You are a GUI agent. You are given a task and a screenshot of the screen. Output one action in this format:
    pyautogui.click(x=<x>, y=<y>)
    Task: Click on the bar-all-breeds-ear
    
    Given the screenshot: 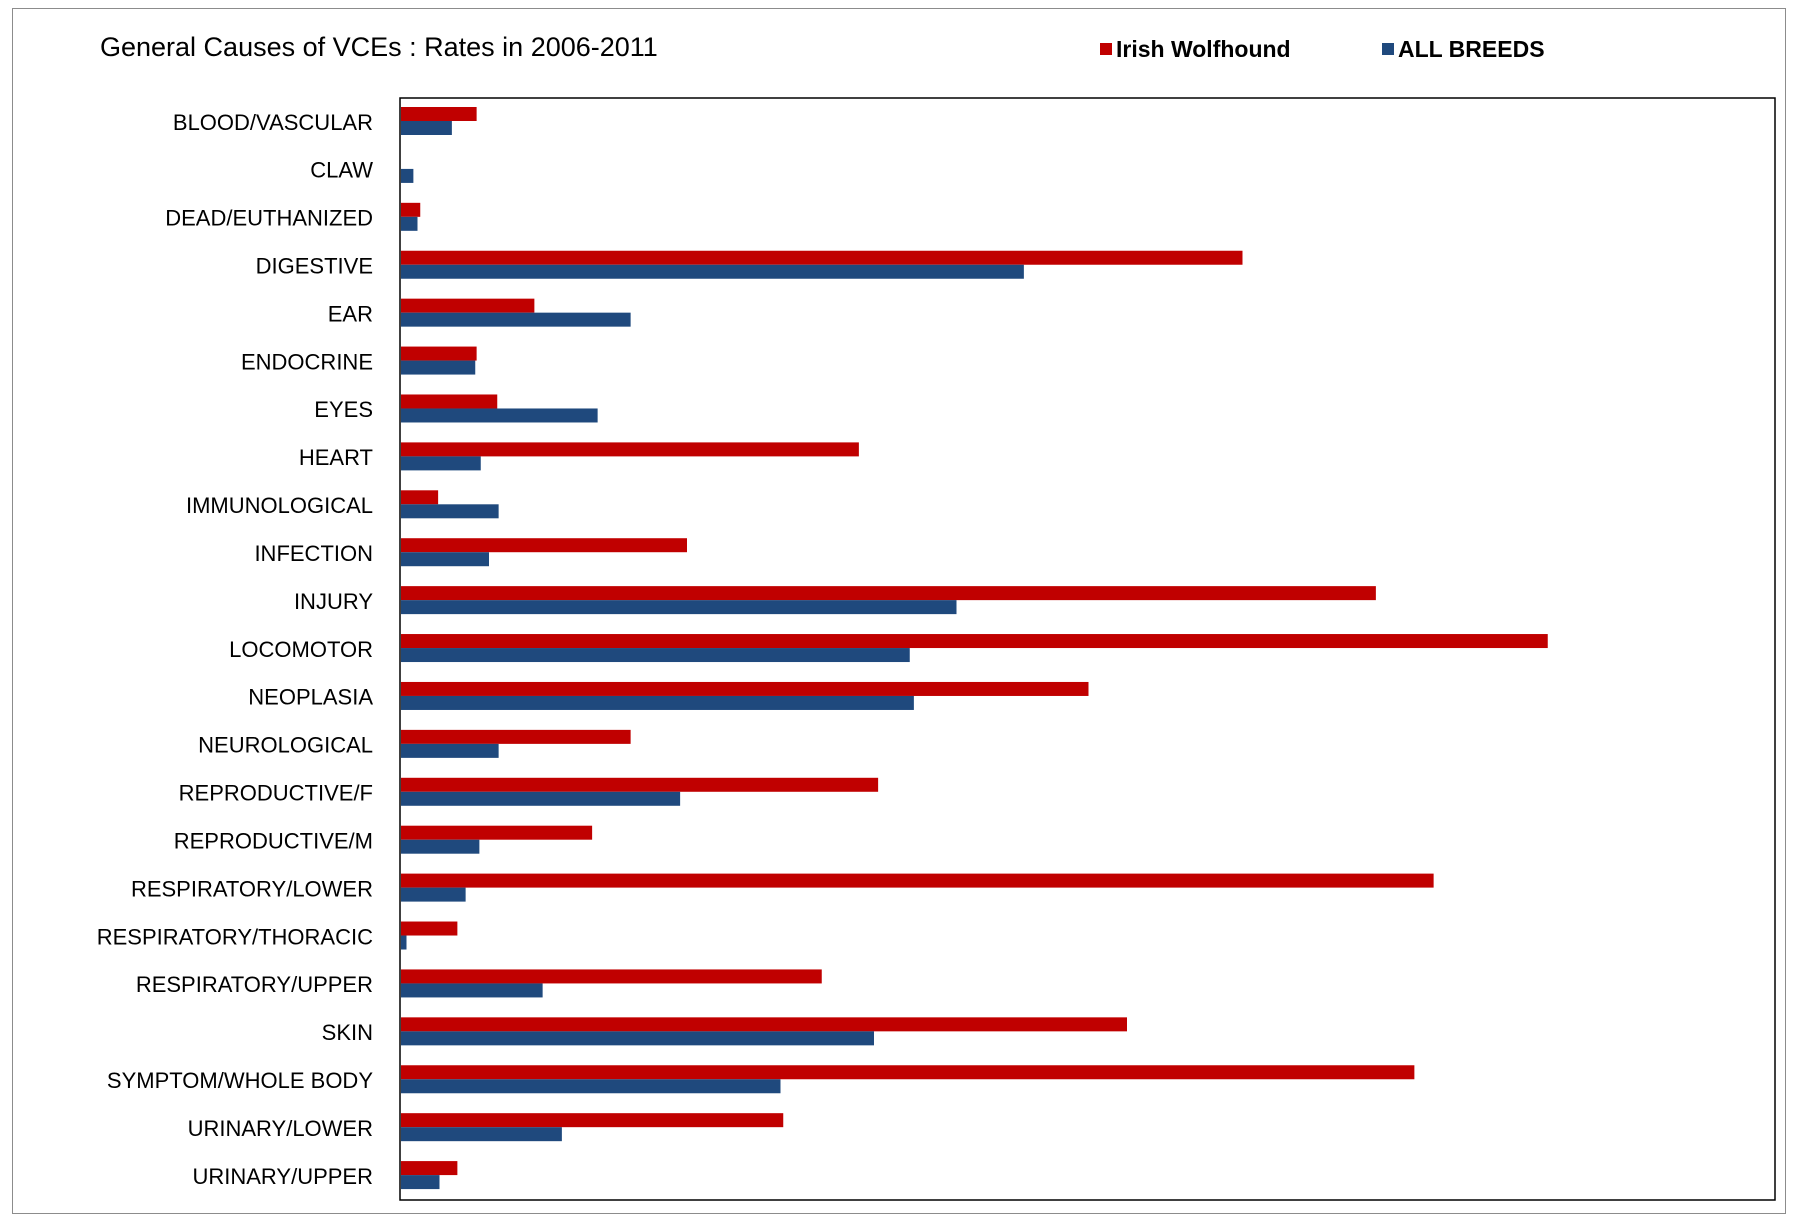 What is the action you would take?
    pyautogui.click(x=516, y=319)
    